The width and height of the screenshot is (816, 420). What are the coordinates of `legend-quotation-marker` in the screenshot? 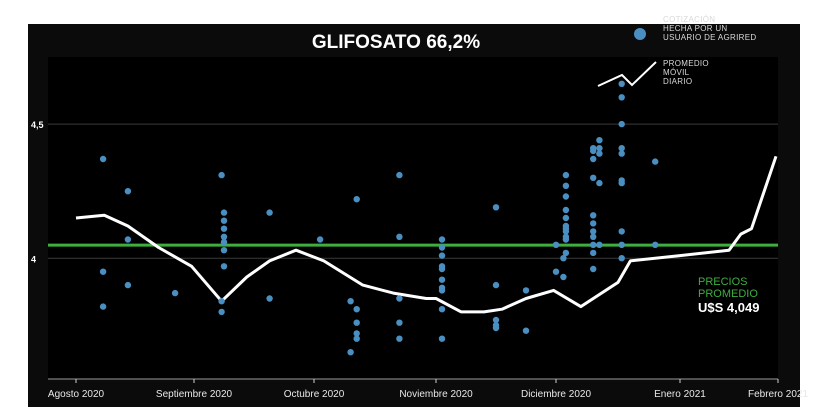 It's located at (640, 34).